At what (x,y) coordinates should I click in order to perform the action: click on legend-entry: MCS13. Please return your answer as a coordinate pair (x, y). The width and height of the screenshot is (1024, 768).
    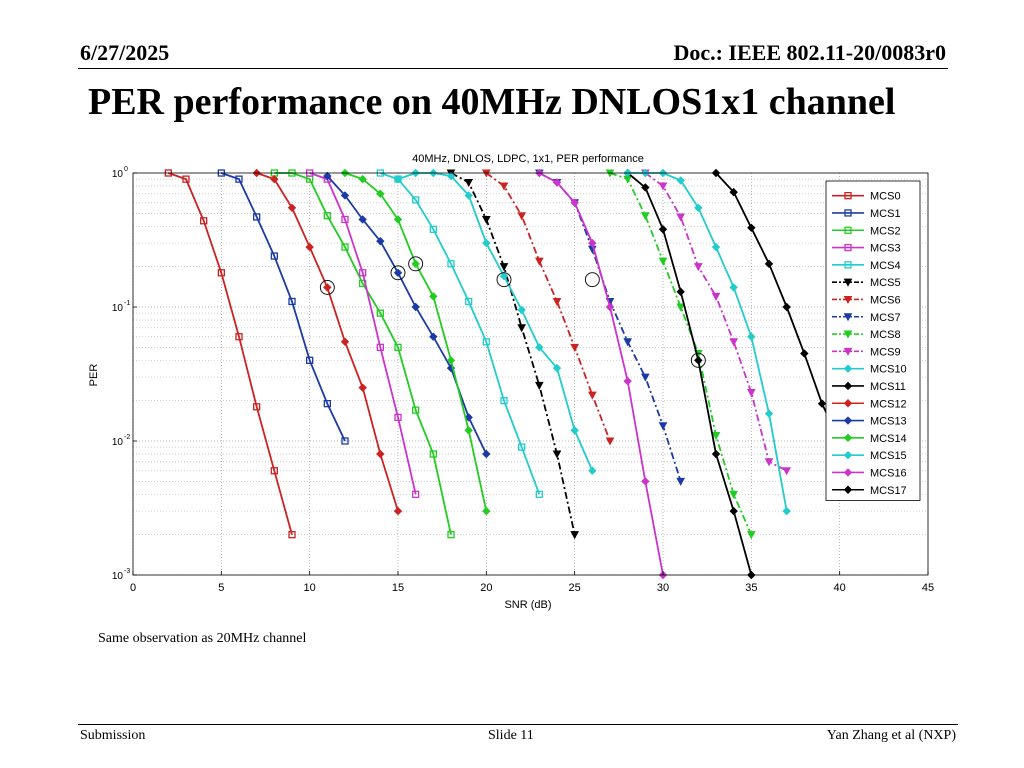
    Looking at the image, I should click on (869, 422).